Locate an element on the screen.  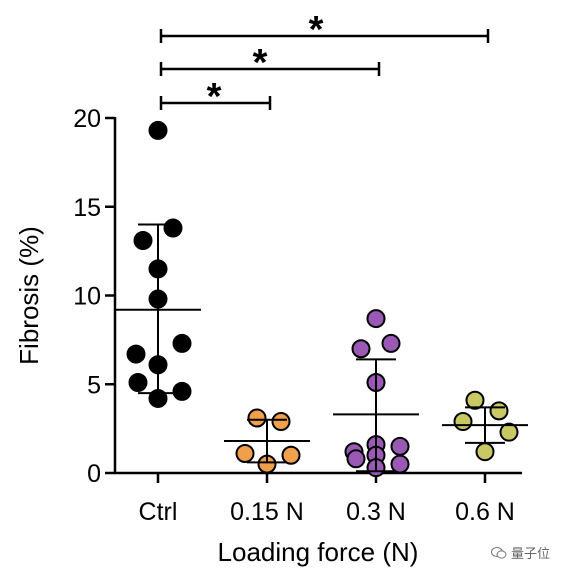
y-tick-label: 15 is located at coordinates (87, 208).